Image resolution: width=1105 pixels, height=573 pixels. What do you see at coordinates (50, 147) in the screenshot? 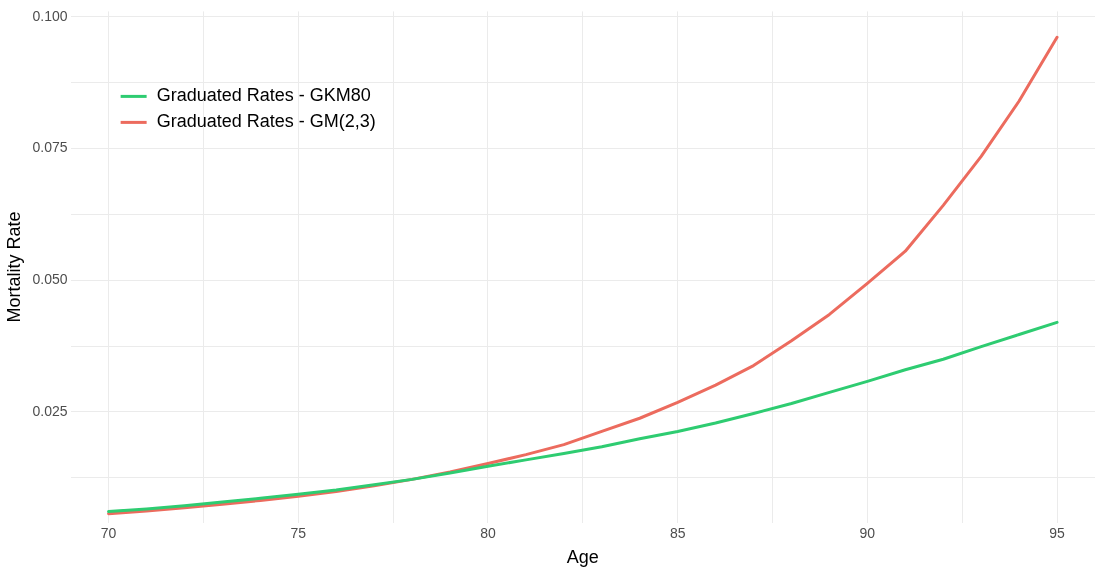
I see `y-tick-label: 0.075` at bounding box center [50, 147].